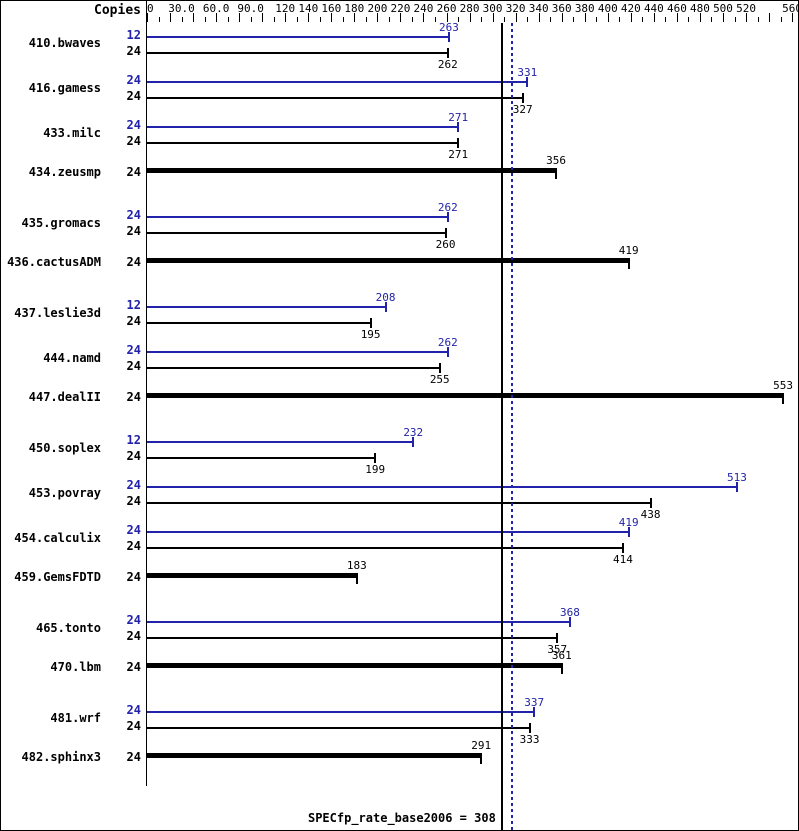 This screenshot has width=799, height=831. Describe the element at coordinates (150, 8) in the screenshot. I see `x-axis-tick-label: 0` at that location.